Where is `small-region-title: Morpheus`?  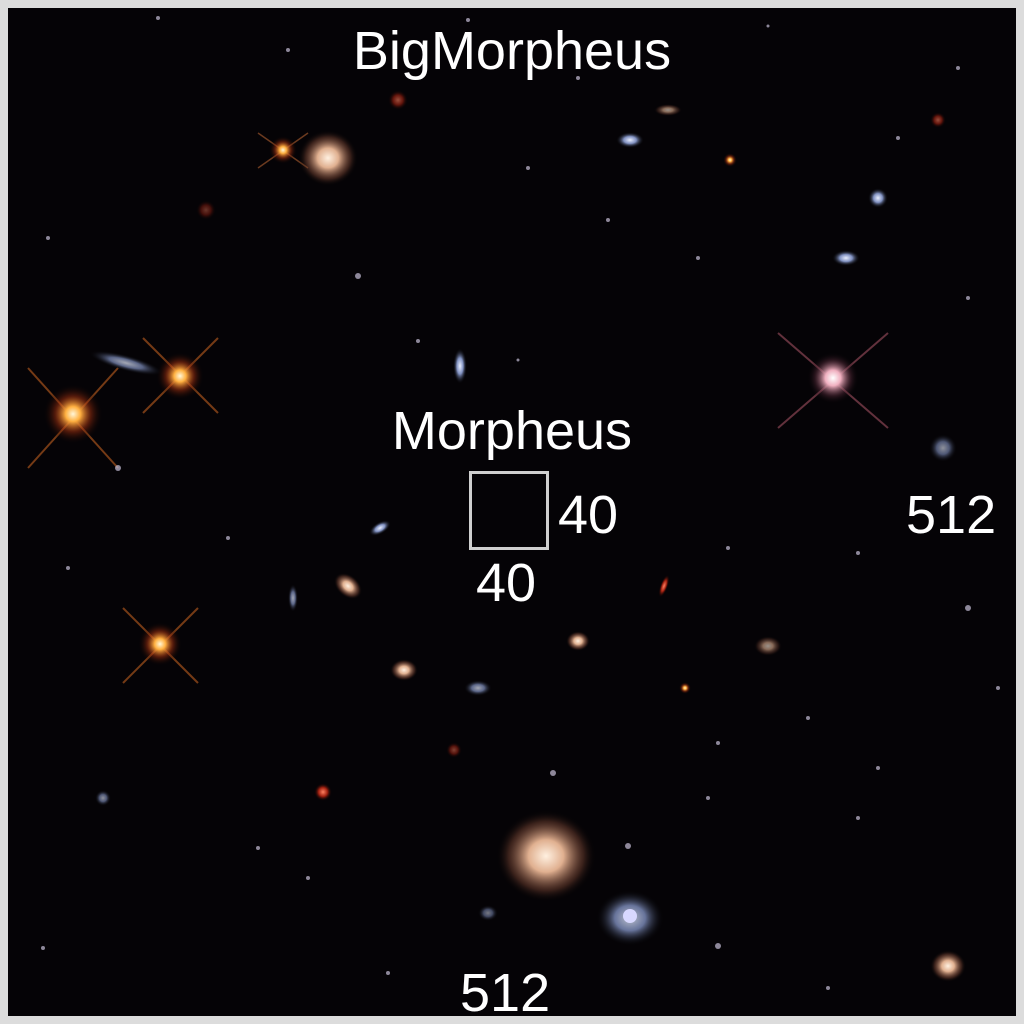 small-region-title: Morpheus is located at coordinates (512, 431).